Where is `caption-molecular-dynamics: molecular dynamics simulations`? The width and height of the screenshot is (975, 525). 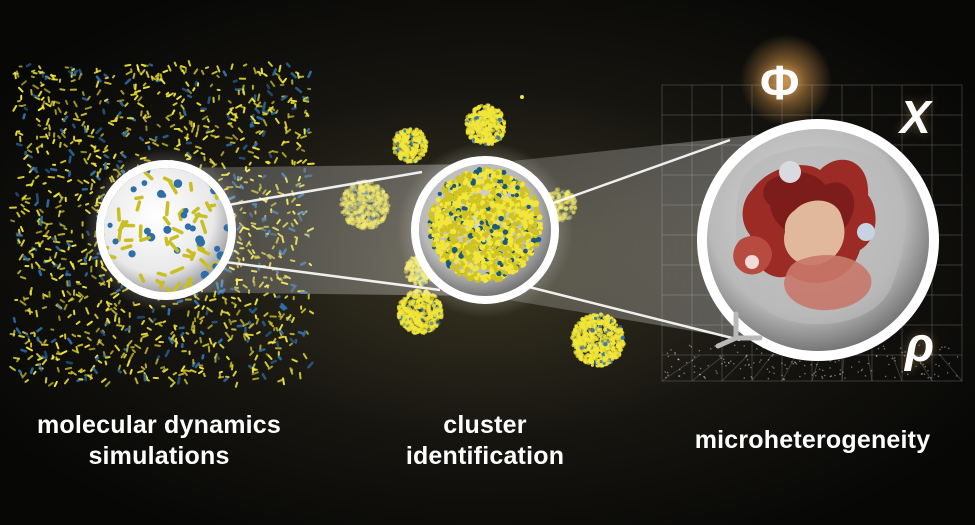
caption-molecular-dynamics: molecular dynamics simulations is located at coordinates (159, 440).